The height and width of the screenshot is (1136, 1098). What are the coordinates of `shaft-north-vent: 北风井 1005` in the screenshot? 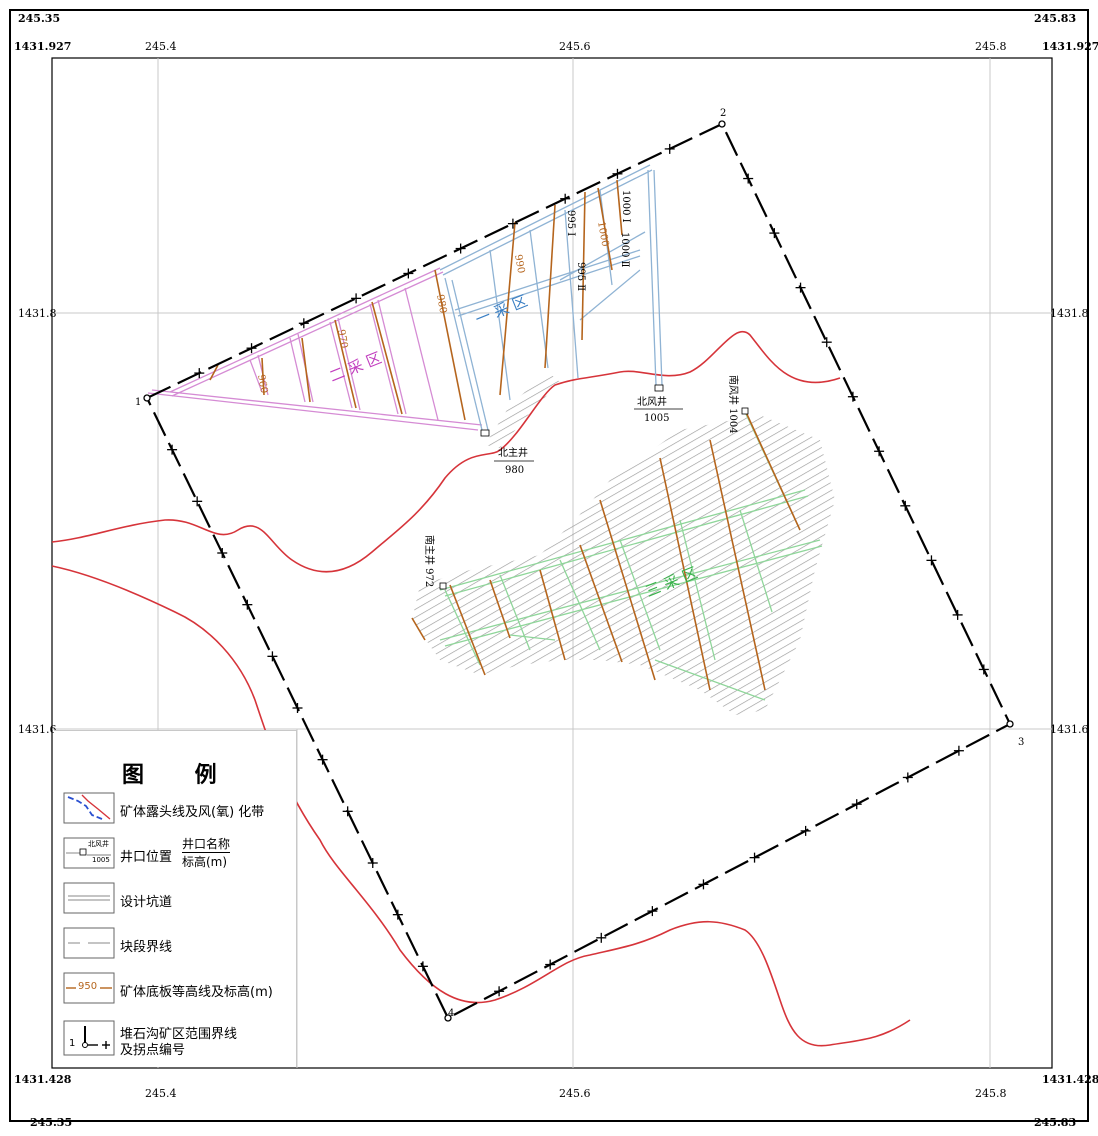 It's located at (658, 404).